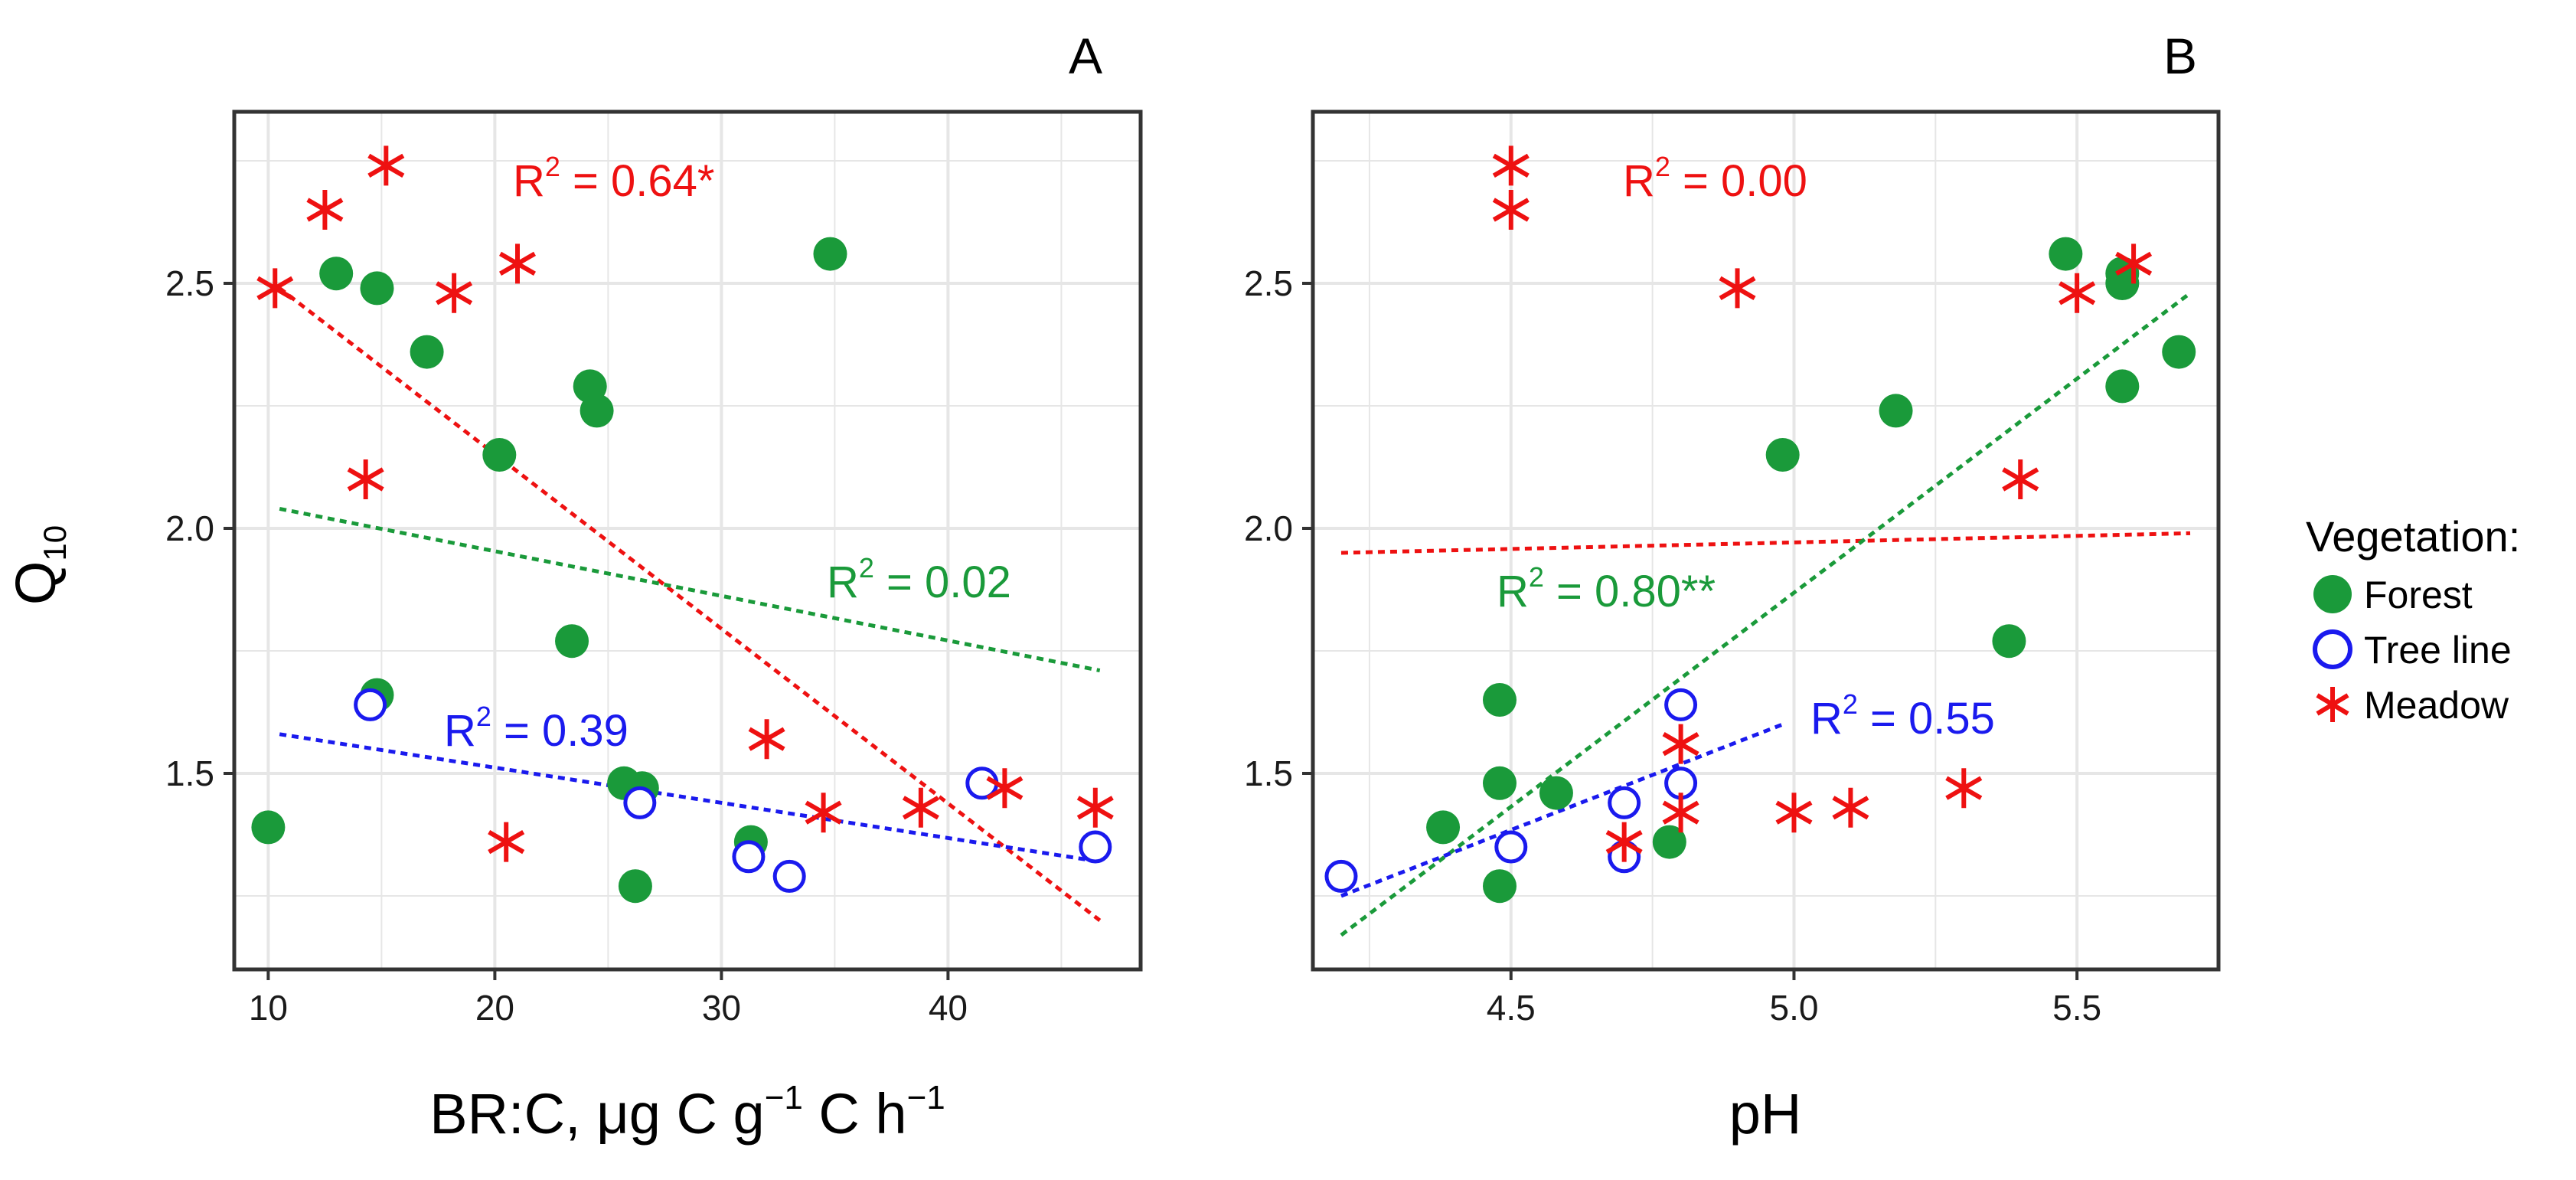  I want to click on panel-b-r2-tree-line-sup: 2, so click(1850, 704).